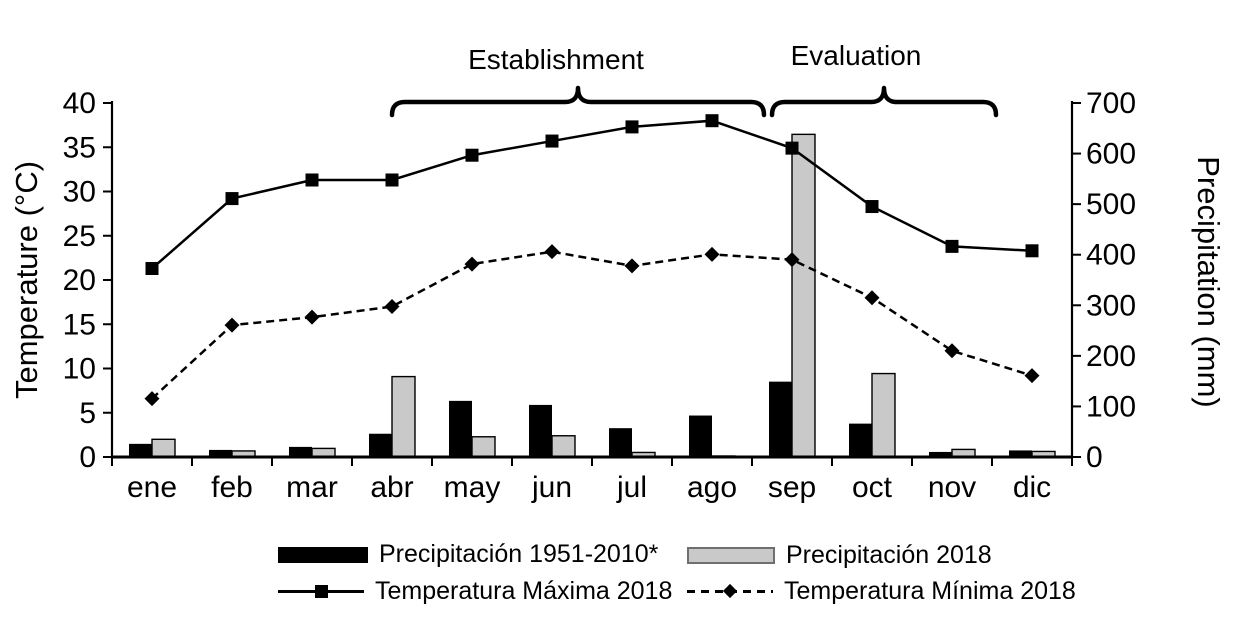 This screenshot has width=1255, height=626. Describe the element at coordinates (472, 155) in the screenshot. I see `marker-temp-max-may` at that location.